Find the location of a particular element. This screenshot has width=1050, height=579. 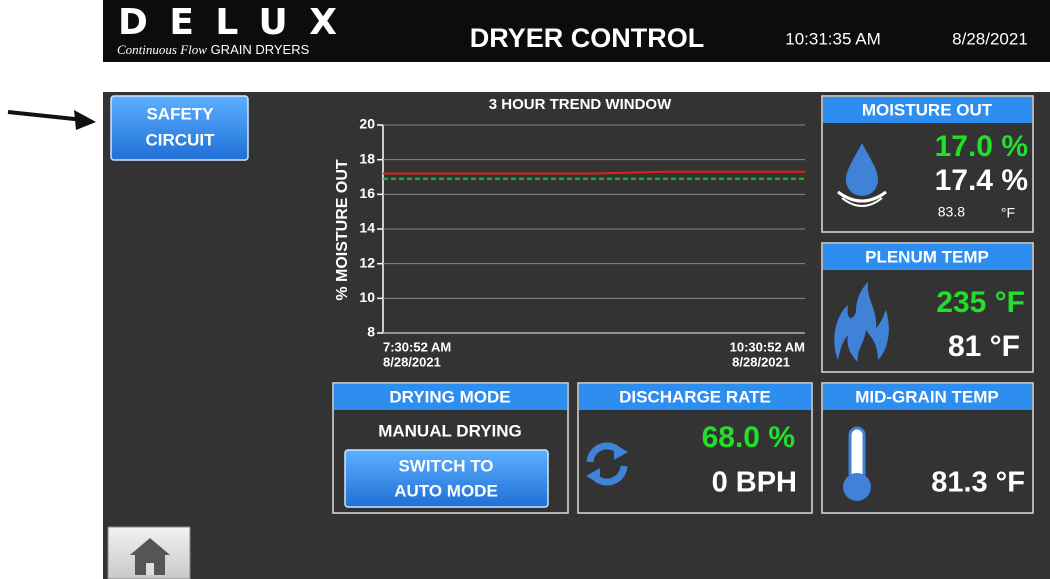

setpoint: 17.0 % is located at coordinates (981, 146).